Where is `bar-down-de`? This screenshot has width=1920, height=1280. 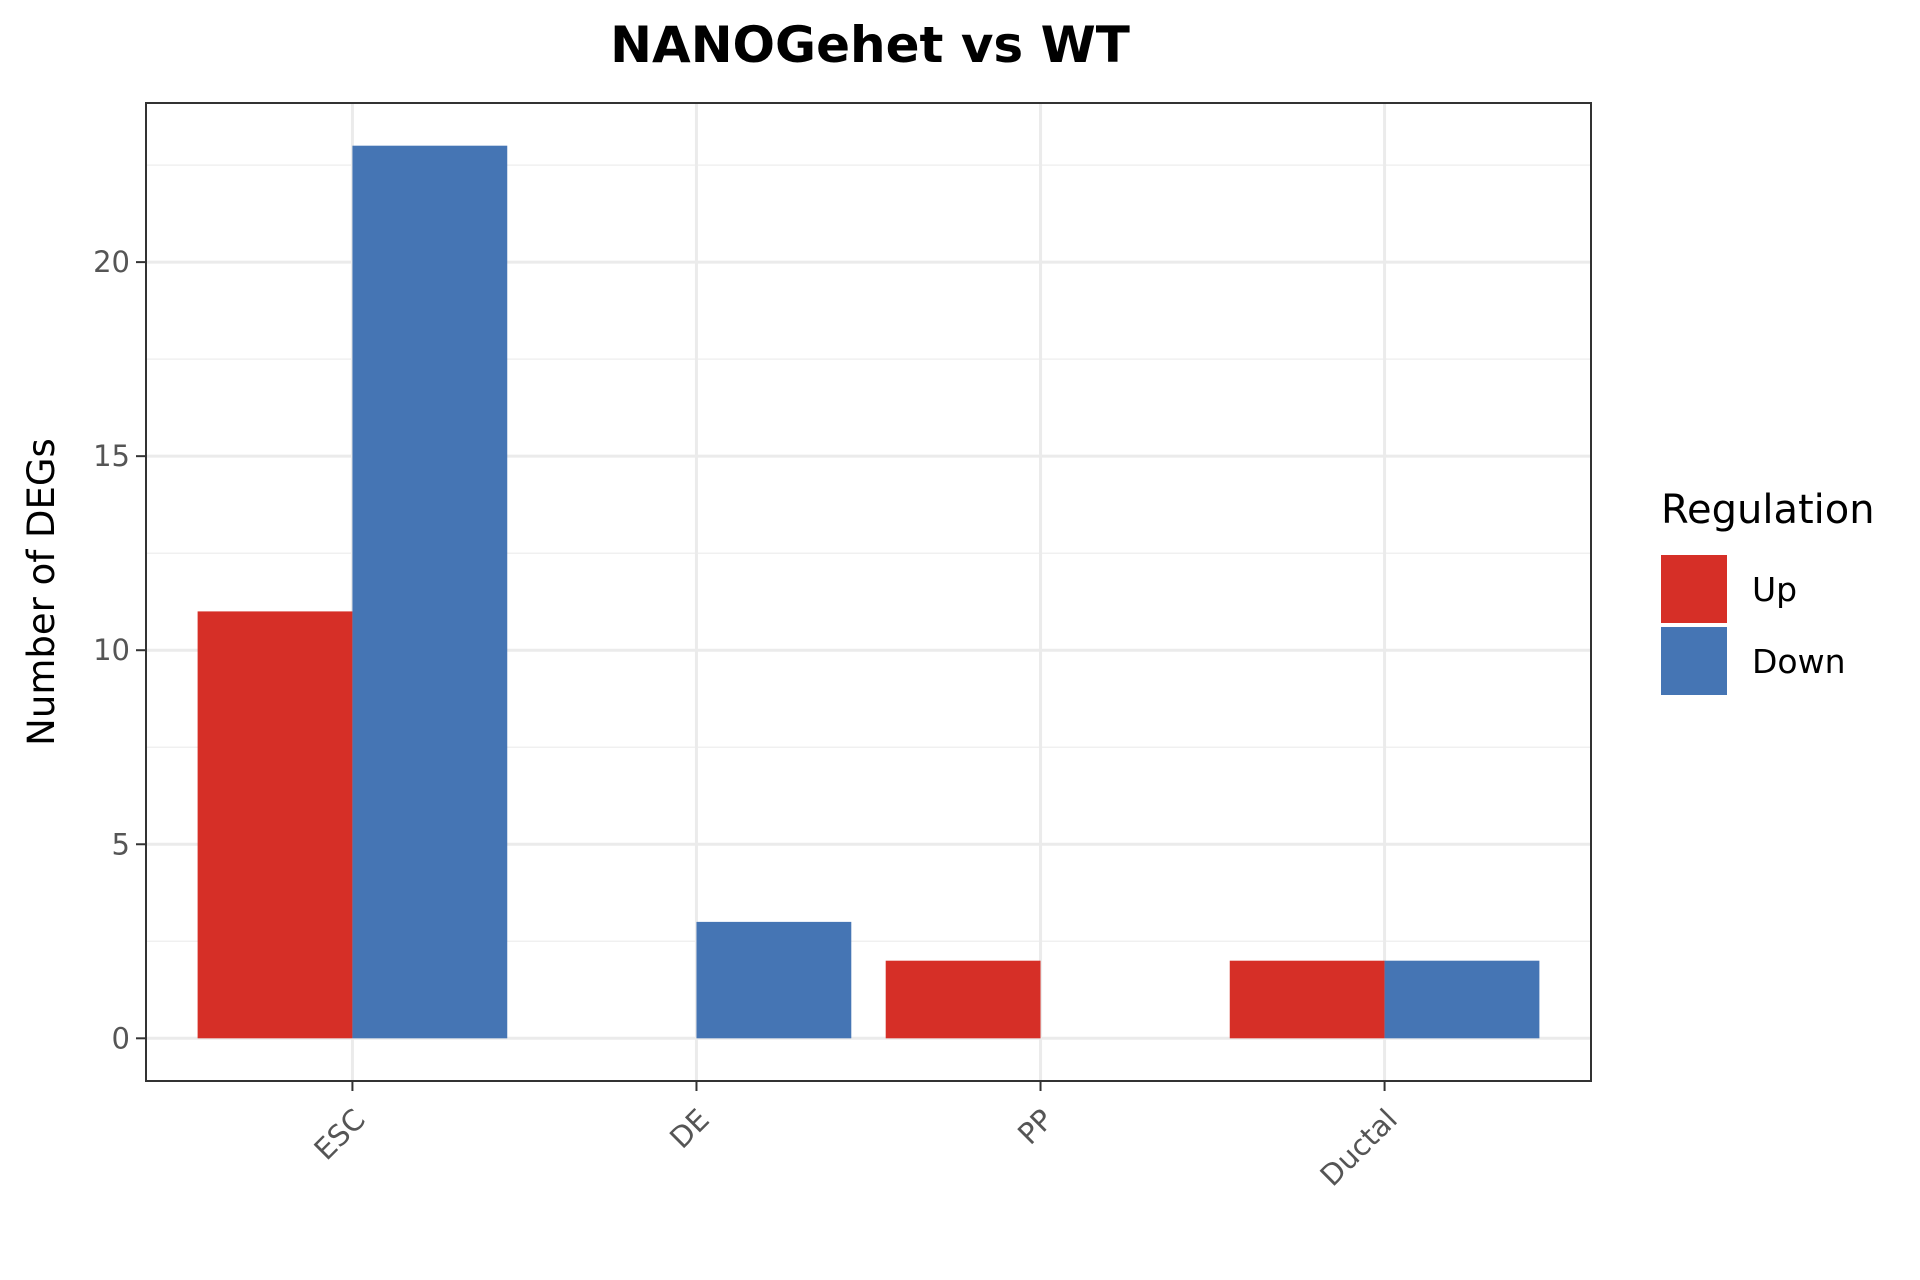
bar-down-de is located at coordinates (774, 980).